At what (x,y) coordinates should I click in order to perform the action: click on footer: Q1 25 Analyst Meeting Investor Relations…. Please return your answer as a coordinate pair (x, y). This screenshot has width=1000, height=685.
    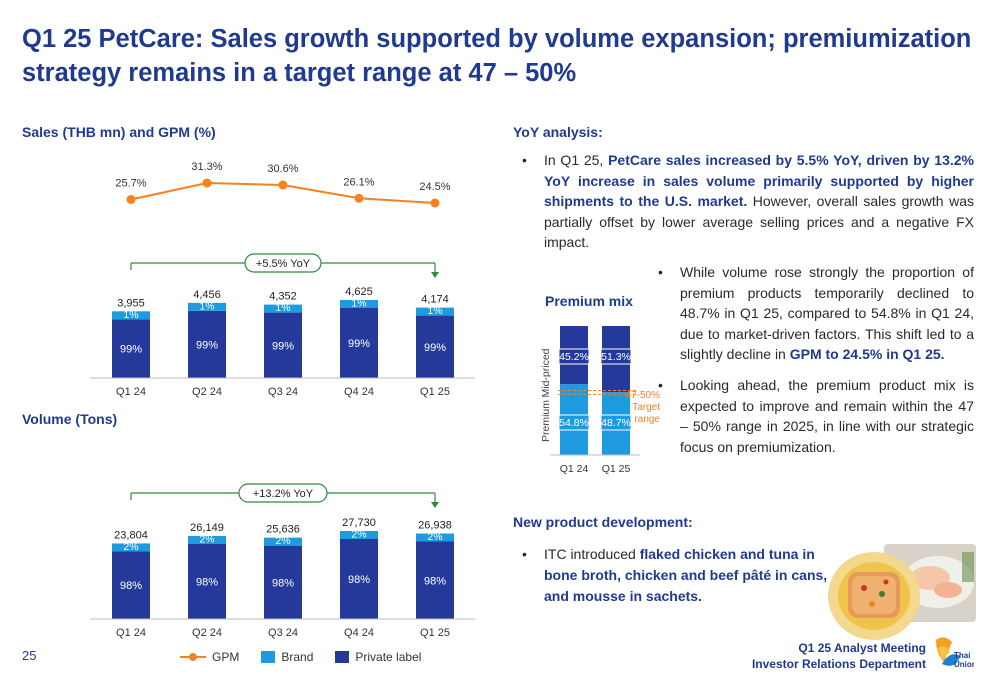
    Looking at the image, I should click on (823, 656).